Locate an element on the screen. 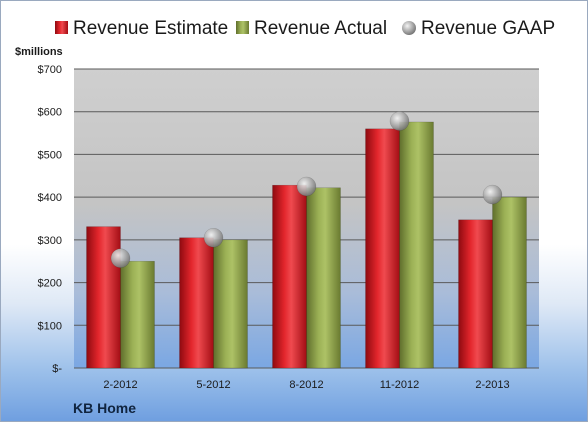 This screenshot has width=588, height=422. legend-item-revenue-gaap: Revenue GAAP is located at coordinates (478, 28).